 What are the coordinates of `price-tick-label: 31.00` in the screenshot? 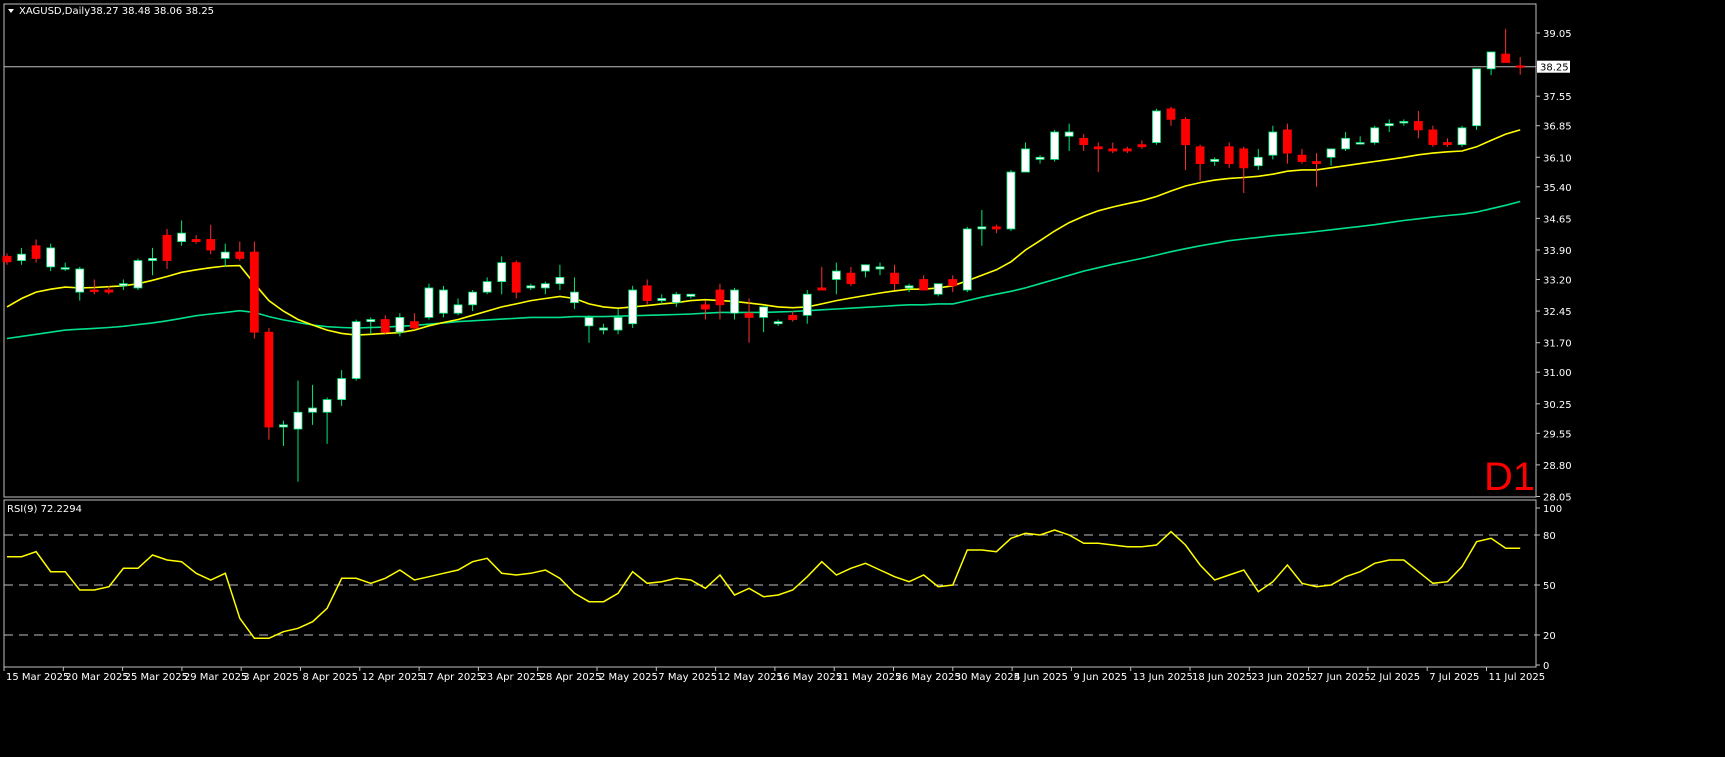 It's located at (1557, 373).